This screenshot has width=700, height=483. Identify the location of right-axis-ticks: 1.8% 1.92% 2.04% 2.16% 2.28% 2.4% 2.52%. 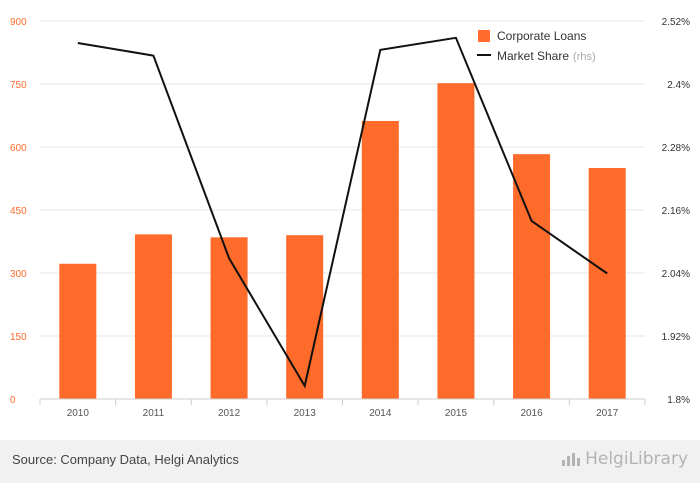
(676, 211).